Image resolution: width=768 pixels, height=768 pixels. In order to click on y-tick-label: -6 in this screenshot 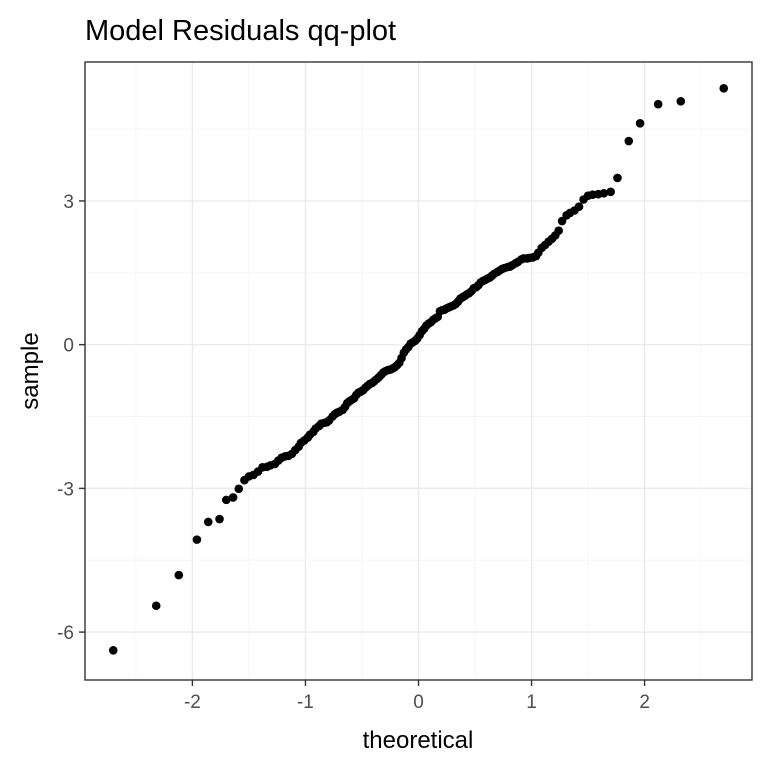, I will do `click(65, 633)`.